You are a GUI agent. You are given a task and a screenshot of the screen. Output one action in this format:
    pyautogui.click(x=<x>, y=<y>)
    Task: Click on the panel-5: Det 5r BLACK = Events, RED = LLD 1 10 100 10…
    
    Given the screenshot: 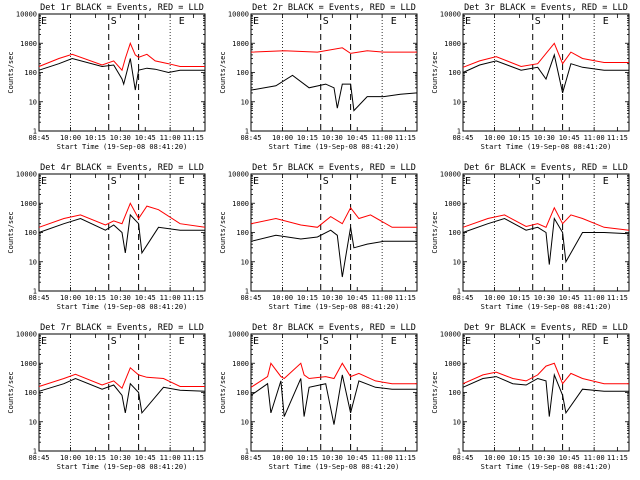 What is the action you would take?
    pyautogui.click(x=318, y=237)
    